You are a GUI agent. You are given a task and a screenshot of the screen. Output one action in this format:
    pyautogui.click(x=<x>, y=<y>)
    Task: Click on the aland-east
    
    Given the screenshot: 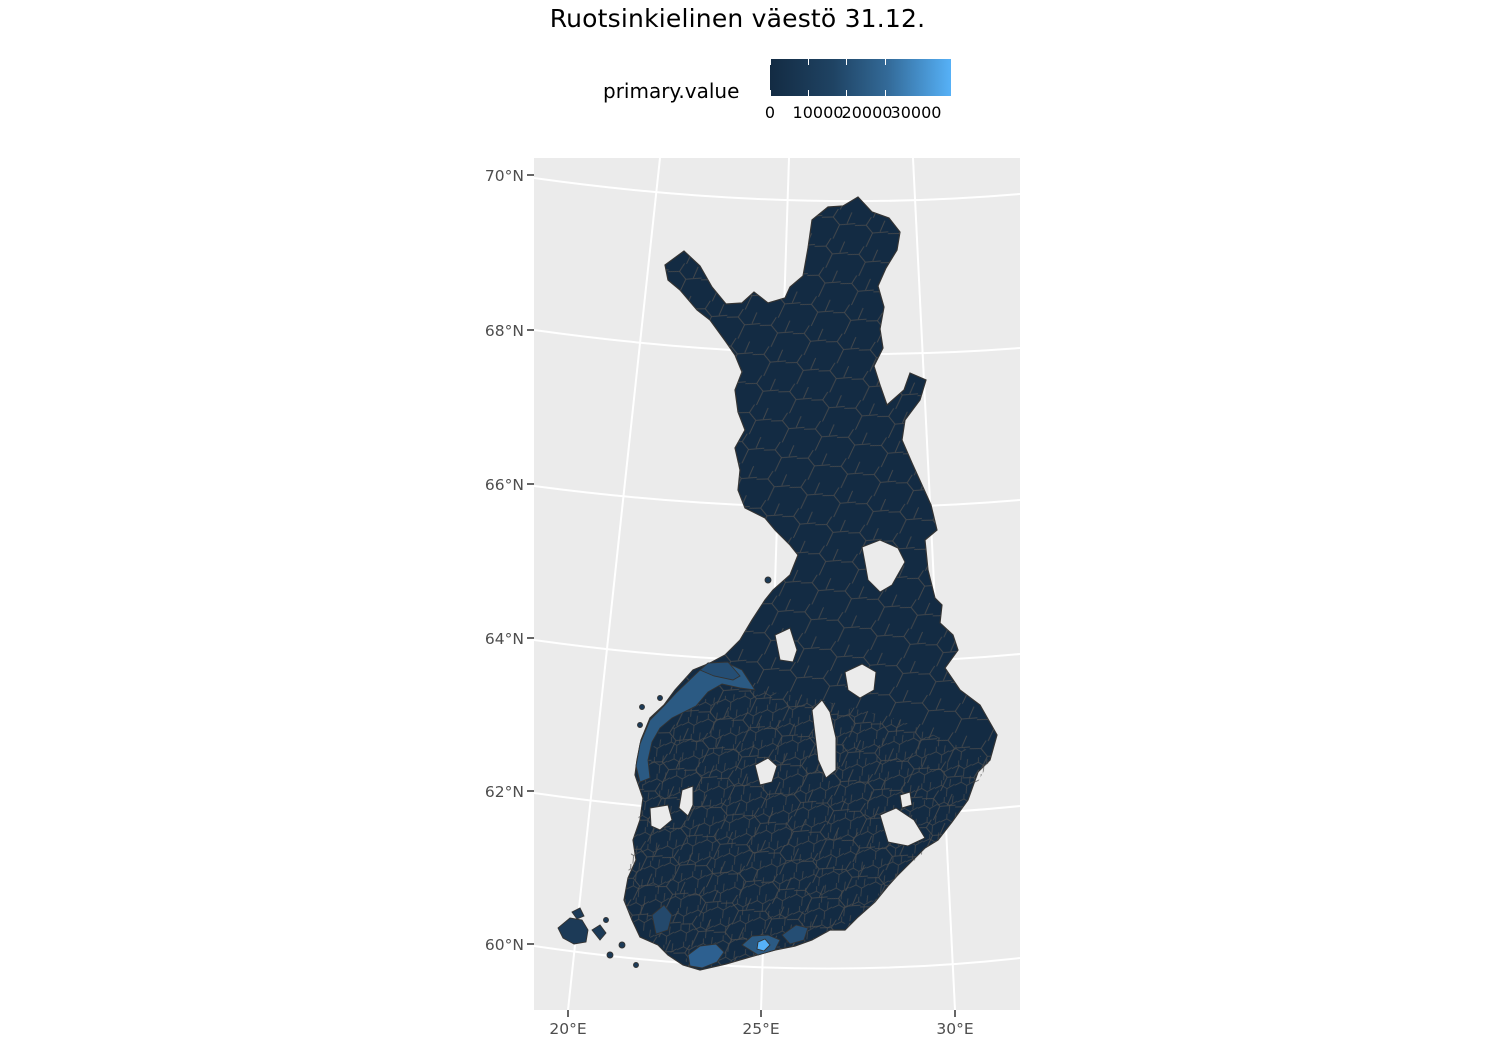 What is the action you would take?
    pyautogui.click(x=599, y=932)
    